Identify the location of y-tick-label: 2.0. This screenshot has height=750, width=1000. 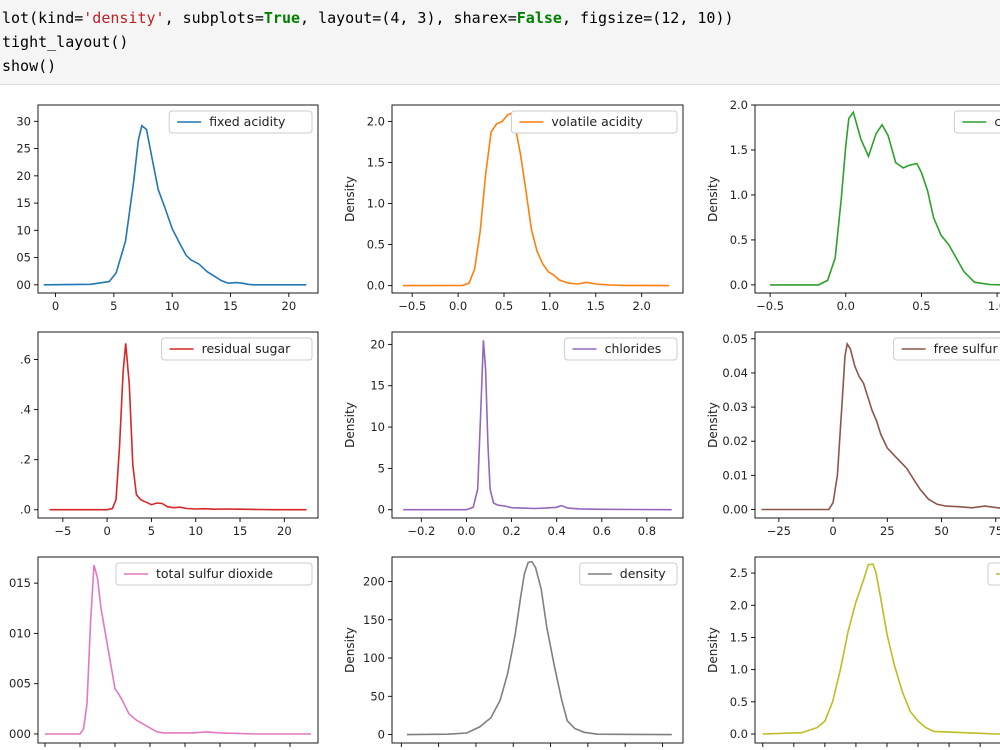
(376, 121).